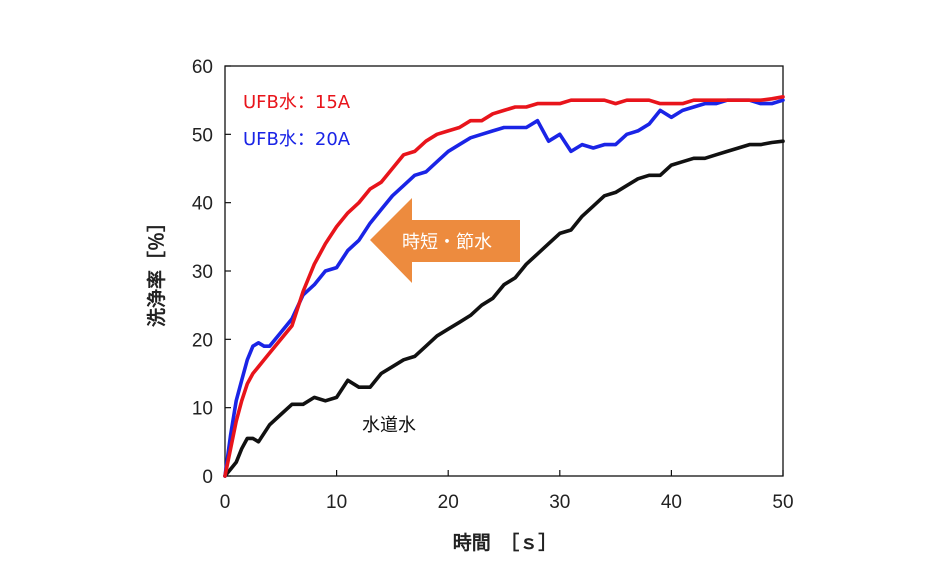 Image resolution: width=935 pixels, height=582 pixels. Describe the element at coordinates (156, 270) in the screenshot. I see `y-axis-title: 洗浄率［％］` at that location.